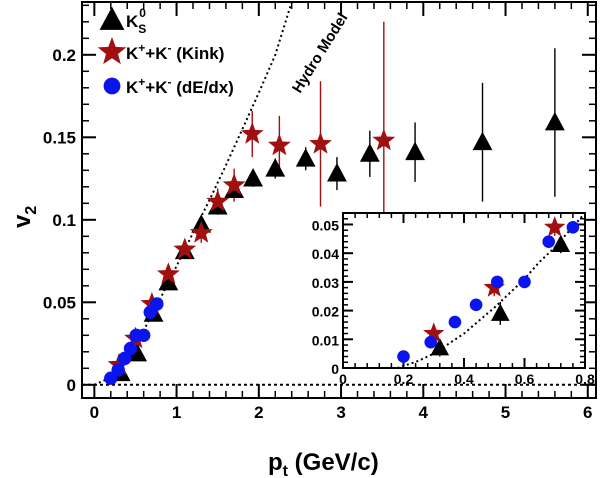  I want to click on x-tick-label: 1, so click(176, 412).